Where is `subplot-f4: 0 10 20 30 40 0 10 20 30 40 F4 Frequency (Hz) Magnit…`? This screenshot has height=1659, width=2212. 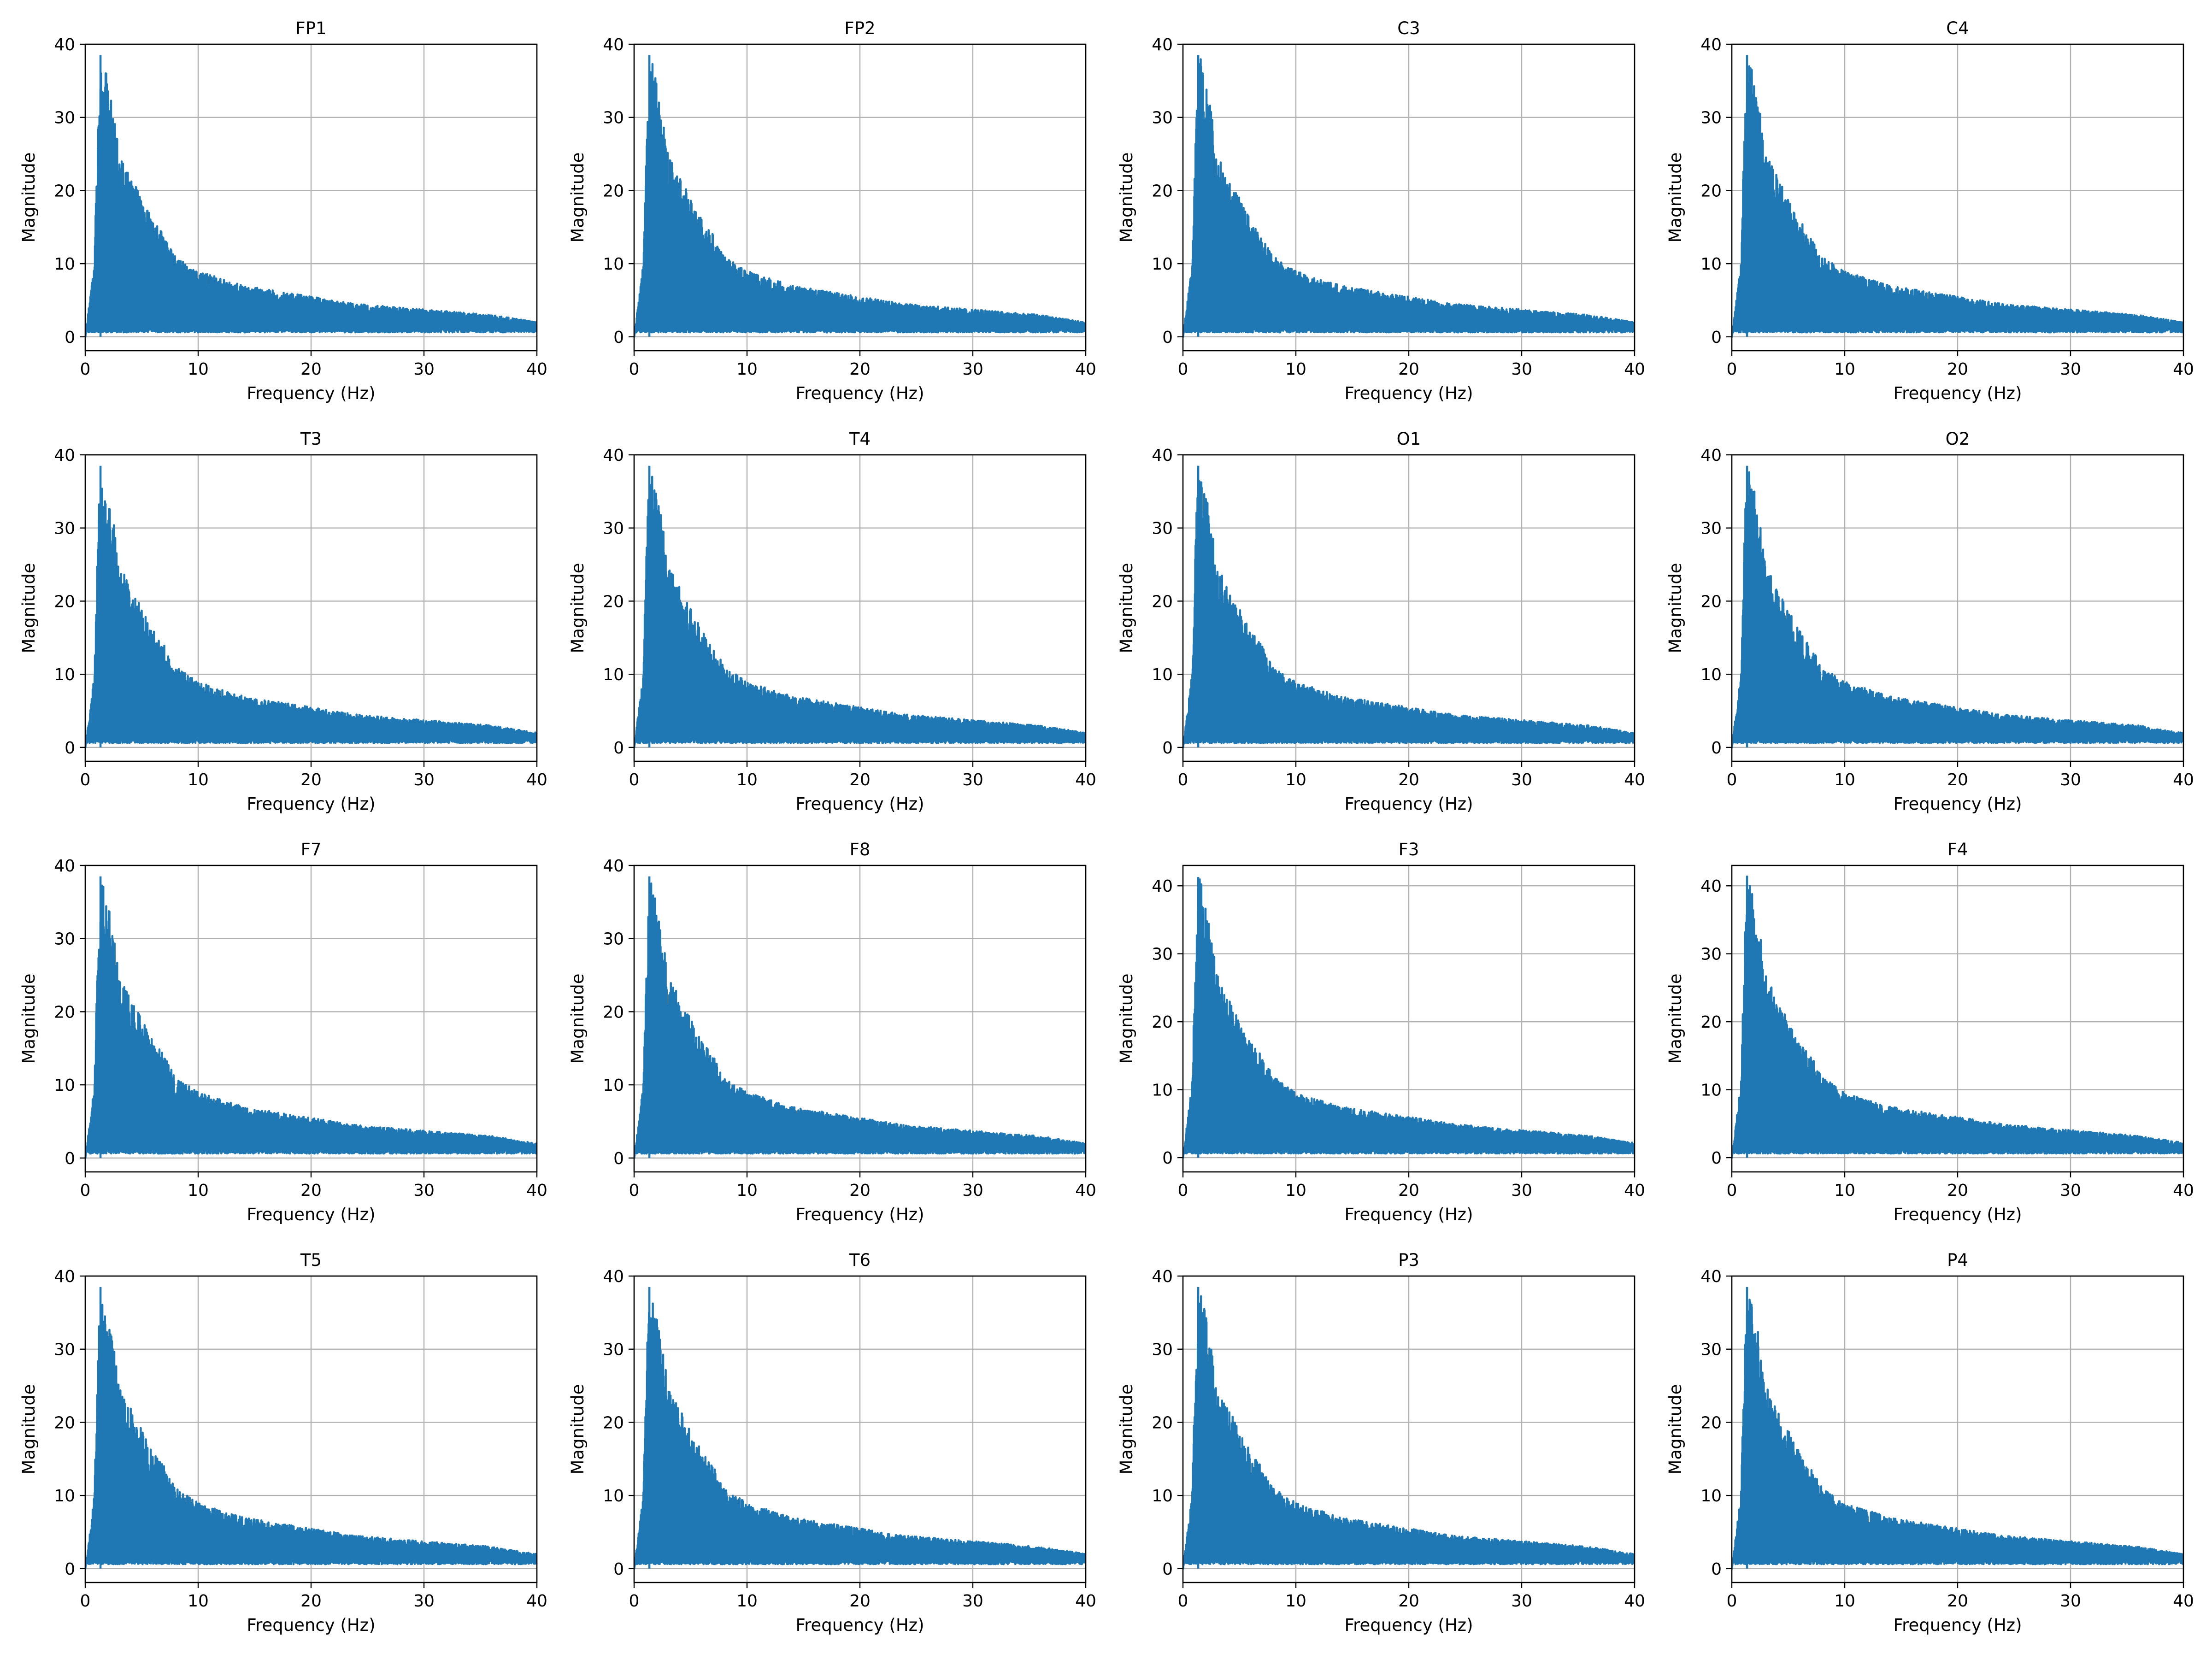
subplot-f4: 0 10 20 30 40 0 10 20 30 40 F4 Frequency (Hz) Magnit… is located at coordinates (1929, 1032).